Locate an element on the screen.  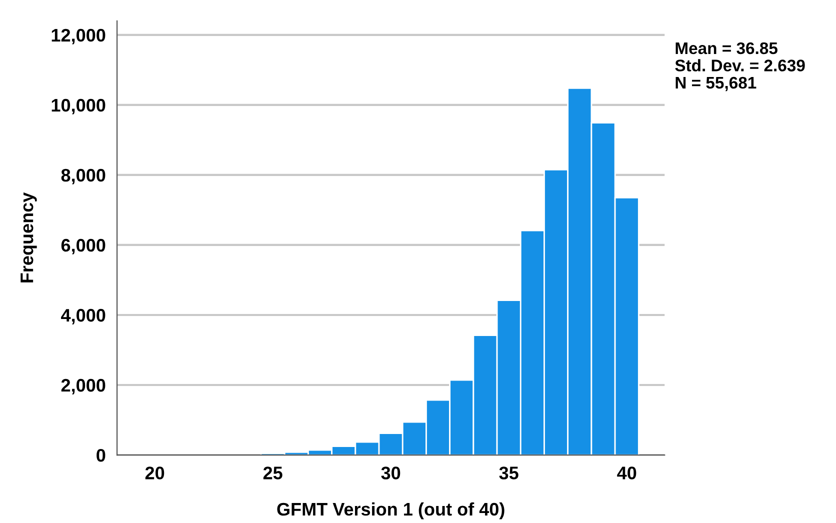
x-tick-label: 30 is located at coordinates (390, 473).